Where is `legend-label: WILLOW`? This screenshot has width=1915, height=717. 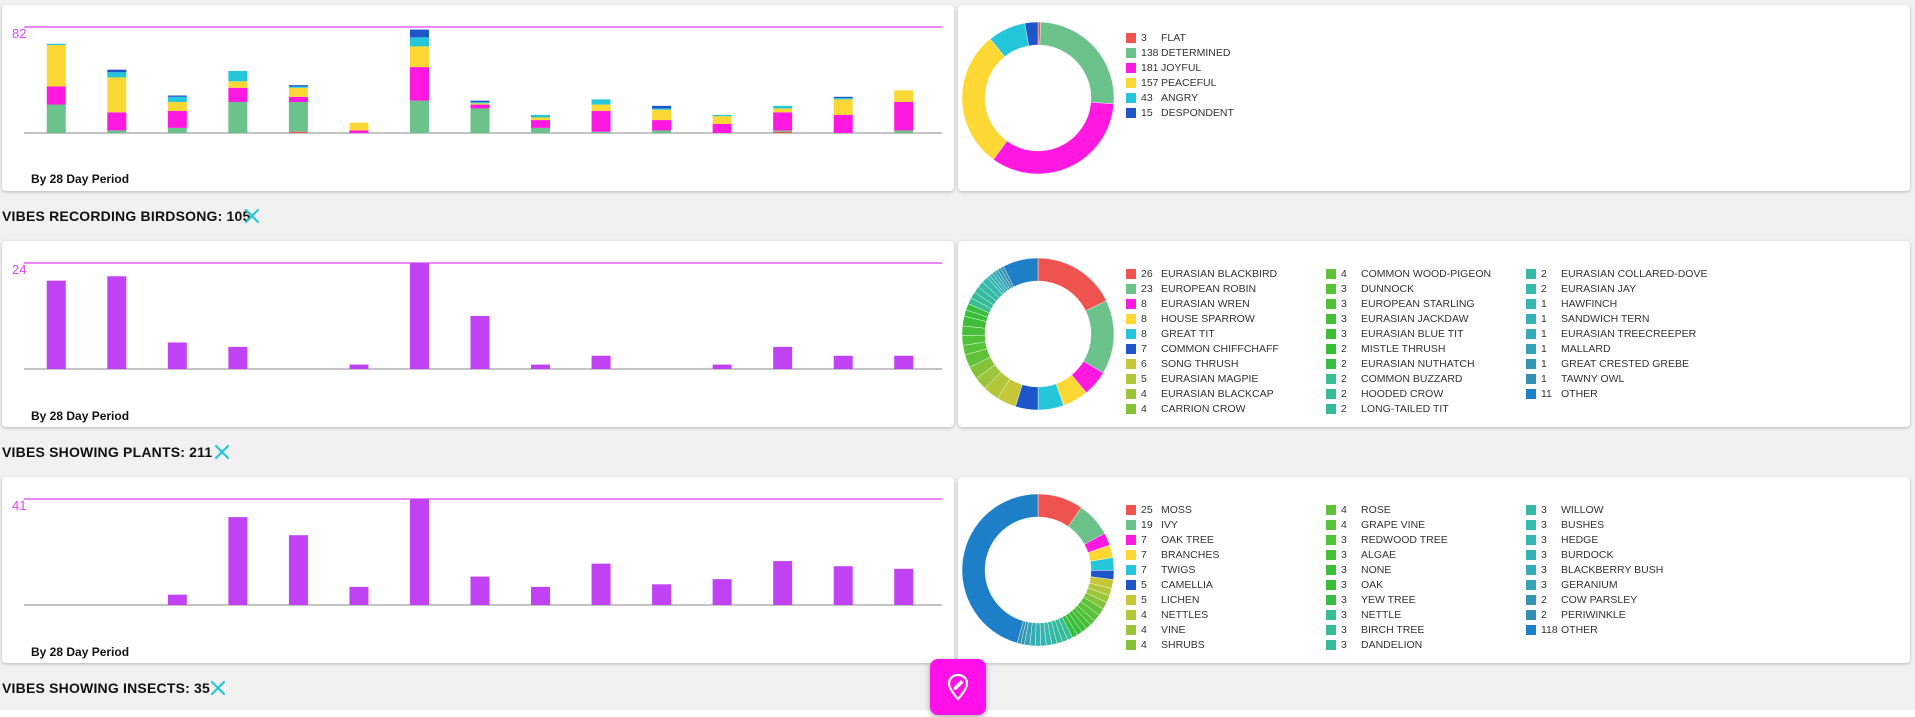
legend-label: WILLOW is located at coordinates (1582, 510).